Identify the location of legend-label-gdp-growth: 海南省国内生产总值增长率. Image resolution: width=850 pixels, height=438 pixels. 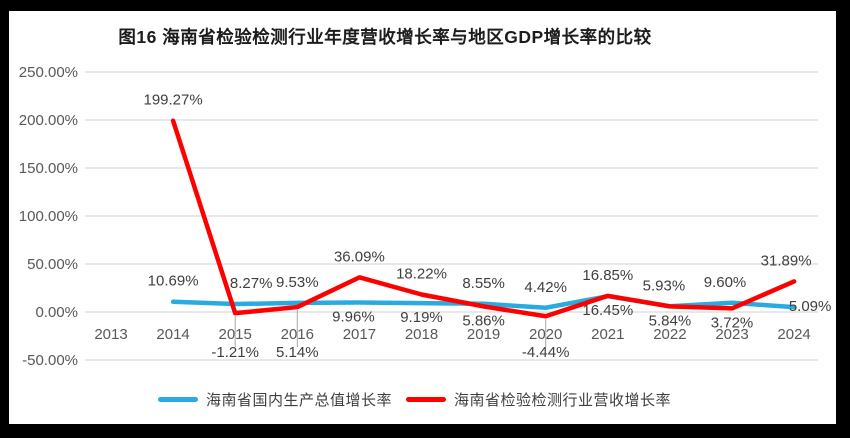
(299, 400).